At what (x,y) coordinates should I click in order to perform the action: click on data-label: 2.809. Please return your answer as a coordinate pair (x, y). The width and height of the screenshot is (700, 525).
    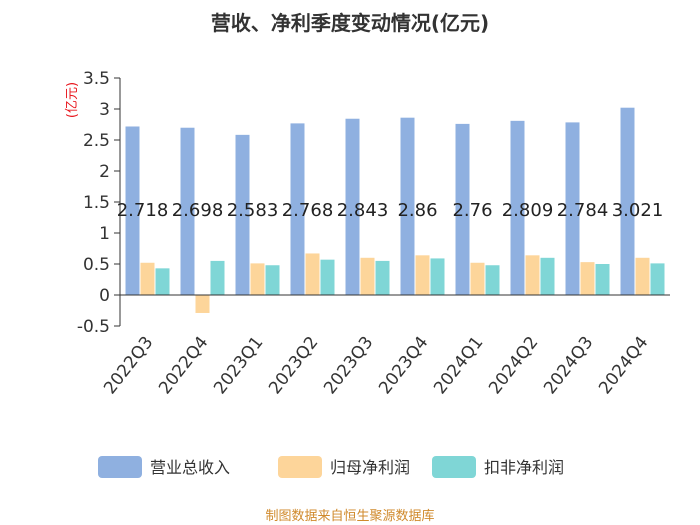
    Looking at the image, I should click on (528, 210).